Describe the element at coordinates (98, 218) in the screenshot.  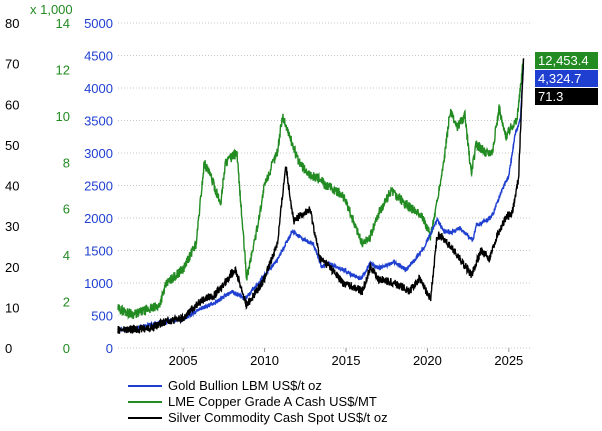
I see `gold-tick-label-2000: 2000` at that location.